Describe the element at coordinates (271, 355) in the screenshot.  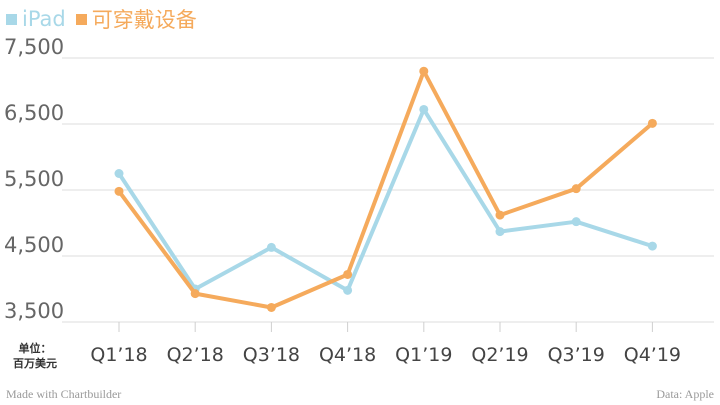
I see `x-tick-label: Q3’18` at that location.